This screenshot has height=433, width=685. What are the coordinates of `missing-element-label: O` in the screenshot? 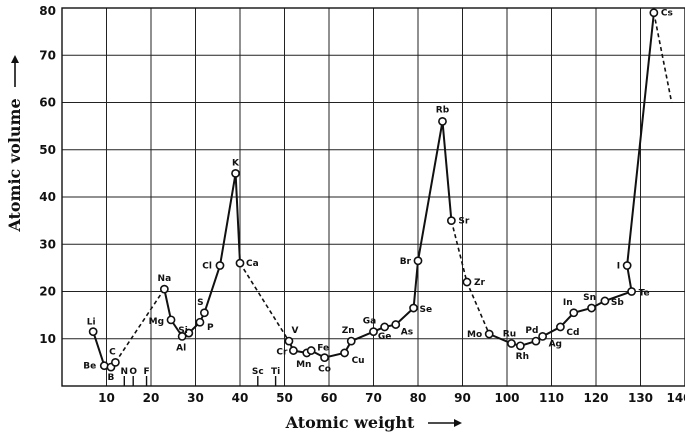 It's located at (133, 372).